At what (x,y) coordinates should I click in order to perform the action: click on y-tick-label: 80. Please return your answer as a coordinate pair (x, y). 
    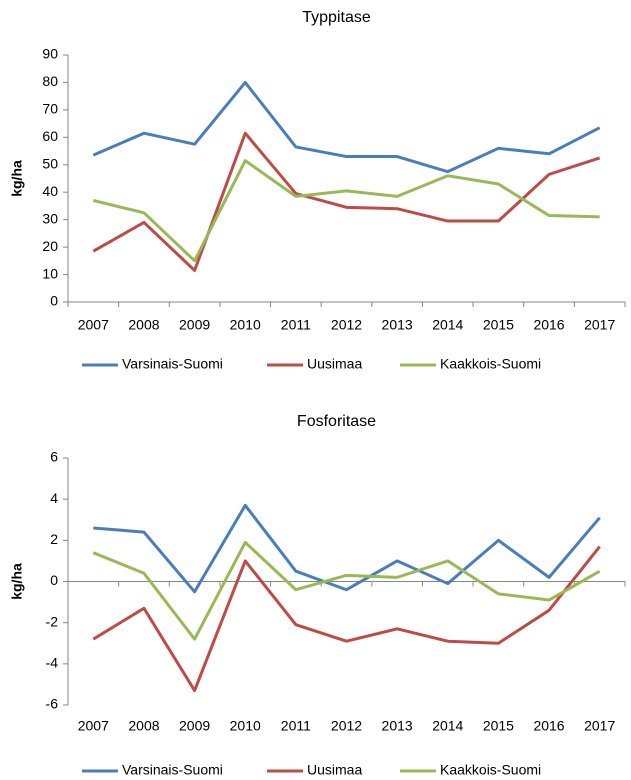
    Looking at the image, I should click on (50, 81).